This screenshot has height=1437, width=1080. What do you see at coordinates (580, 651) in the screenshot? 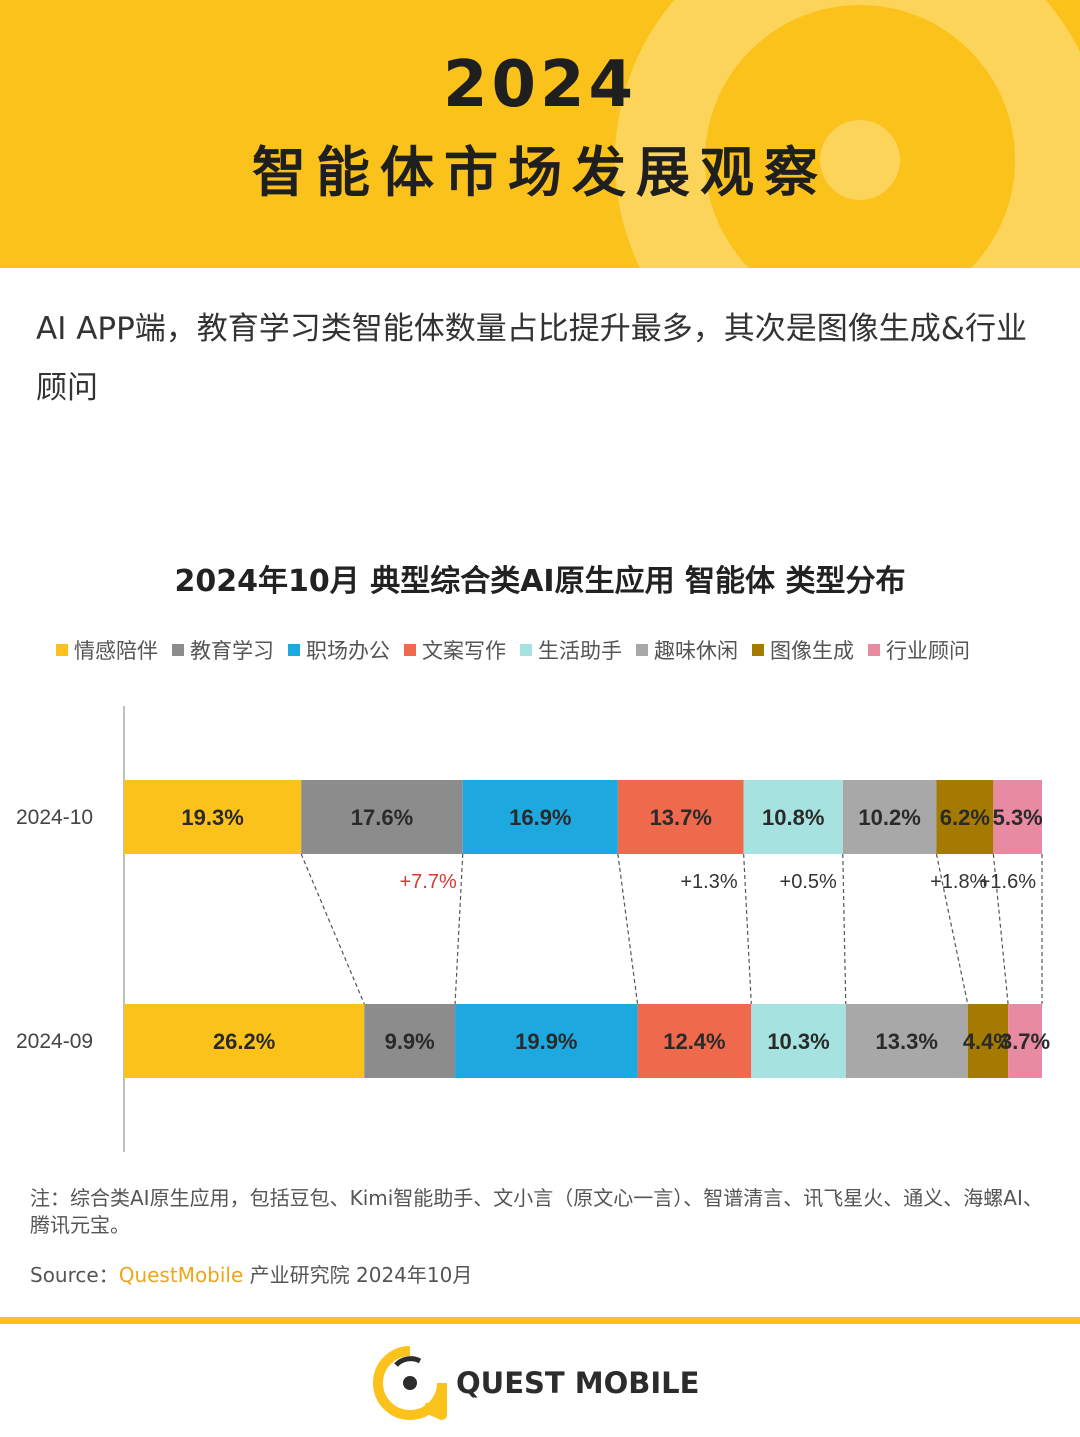
I see `legend-label: 生活助手` at bounding box center [580, 651].